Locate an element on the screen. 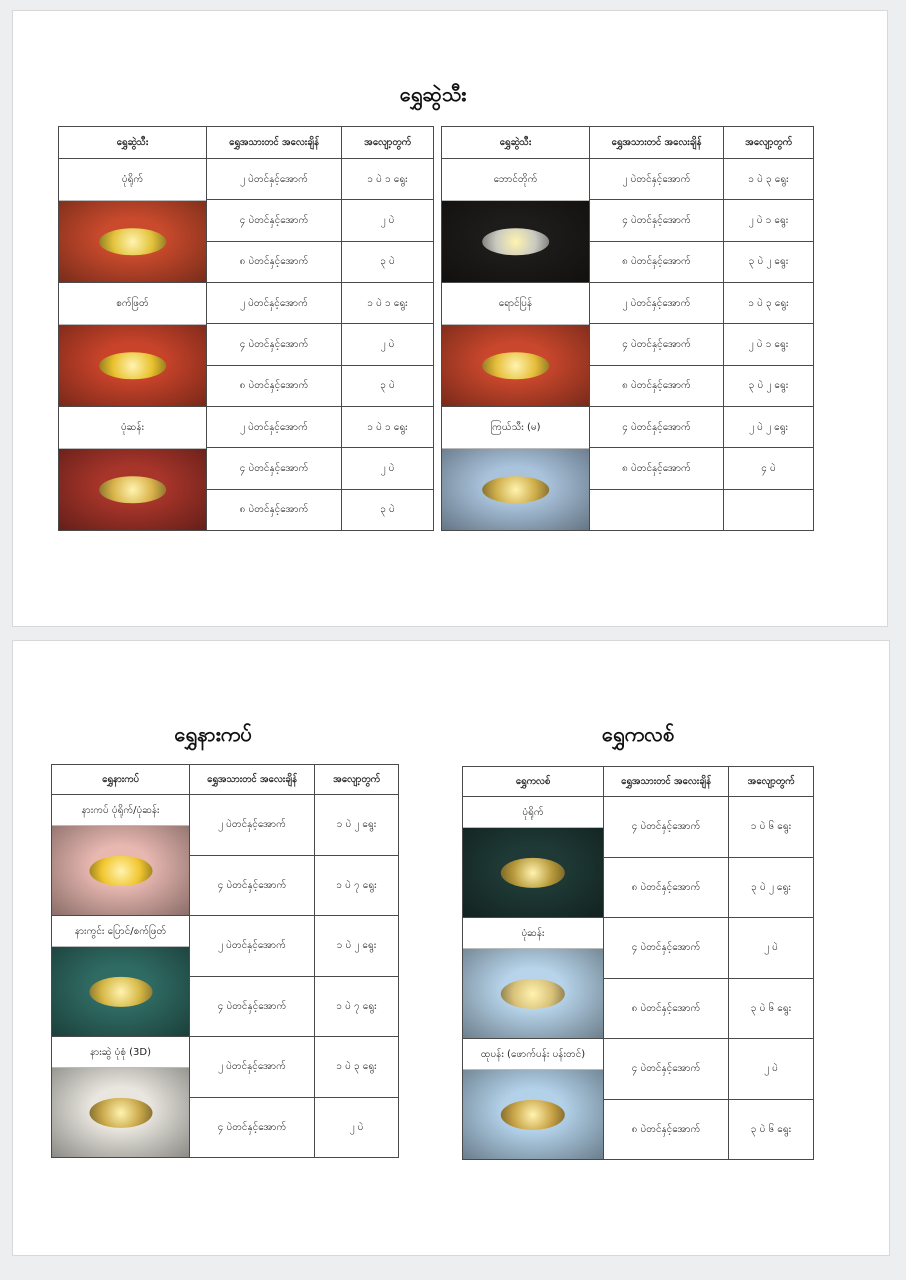 This screenshot has width=906, height=1280. table-row: ပုံဆန်း၄ ပဲတင်နှင့်အောက်၂ ပဲ is located at coordinates (638, 978).